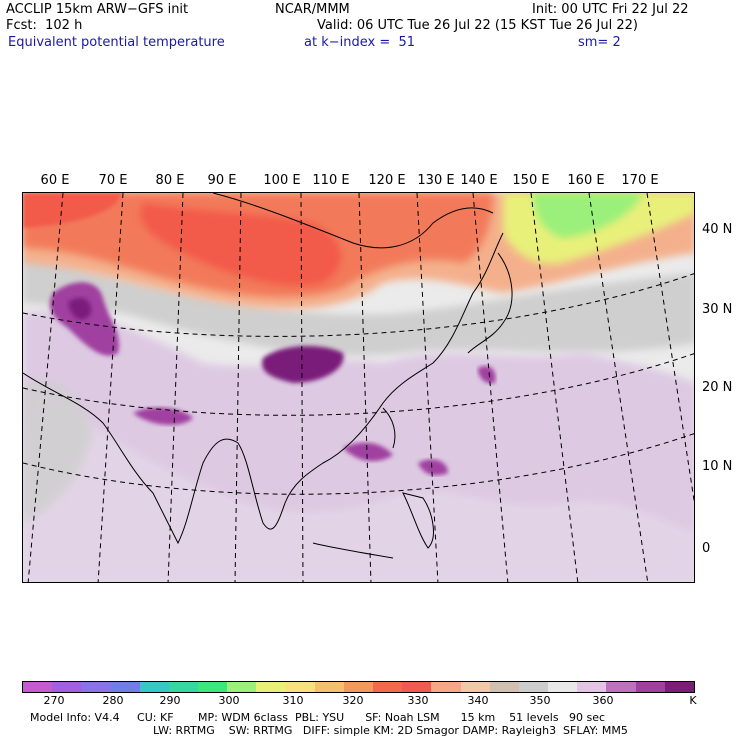 The width and height of the screenshot is (740, 740). What do you see at coordinates (387, 180) in the screenshot?
I see `lon-label: 120 E` at bounding box center [387, 180].